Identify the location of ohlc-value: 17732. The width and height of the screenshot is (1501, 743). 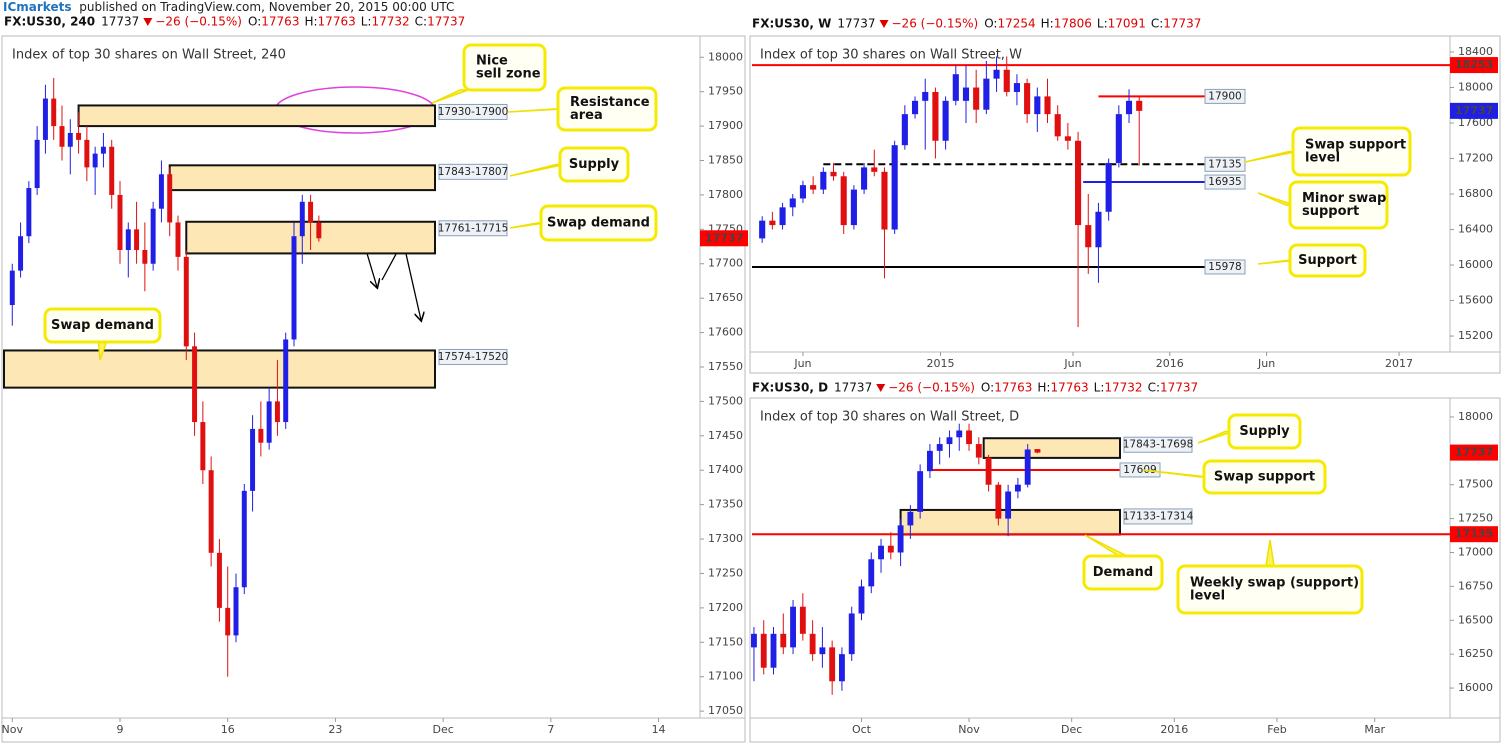
(1123, 388).